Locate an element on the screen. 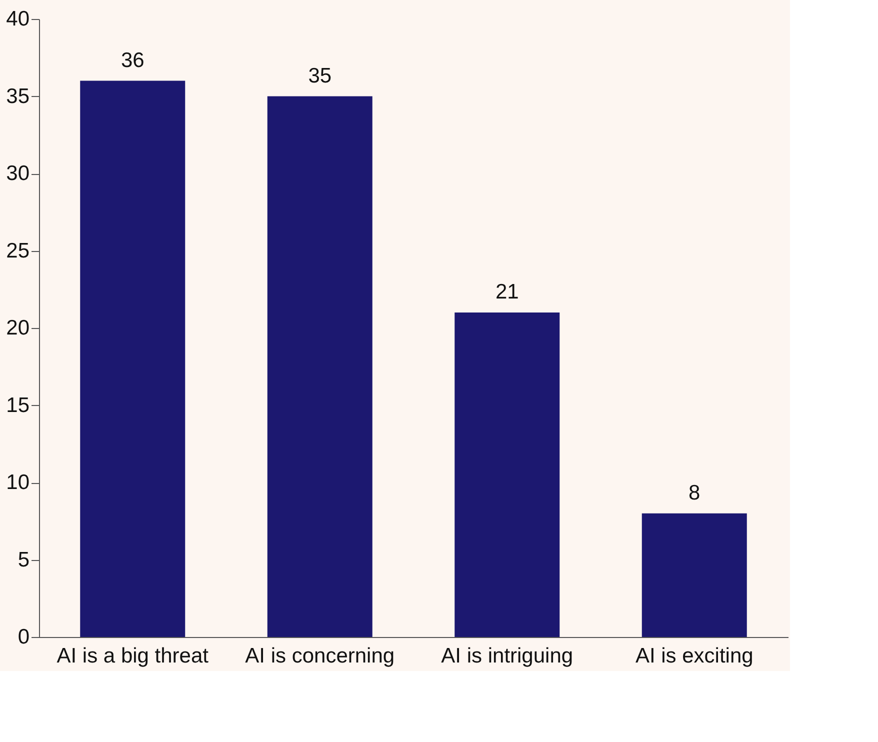  y-tick-label: 30 is located at coordinates (18, 173).